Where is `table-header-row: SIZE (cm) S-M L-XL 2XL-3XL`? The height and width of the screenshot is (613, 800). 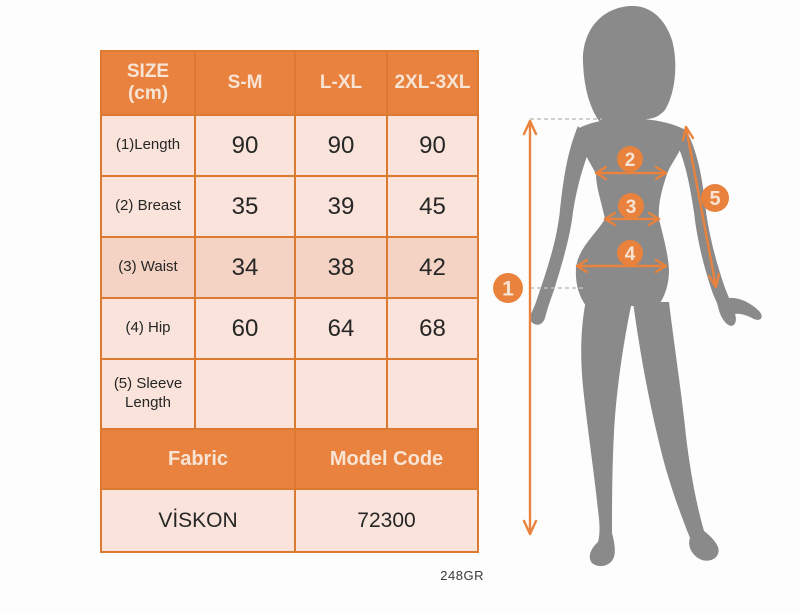 table-header-row: SIZE (cm) S-M L-XL 2XL-3XL is located at coordinates (289, 83).